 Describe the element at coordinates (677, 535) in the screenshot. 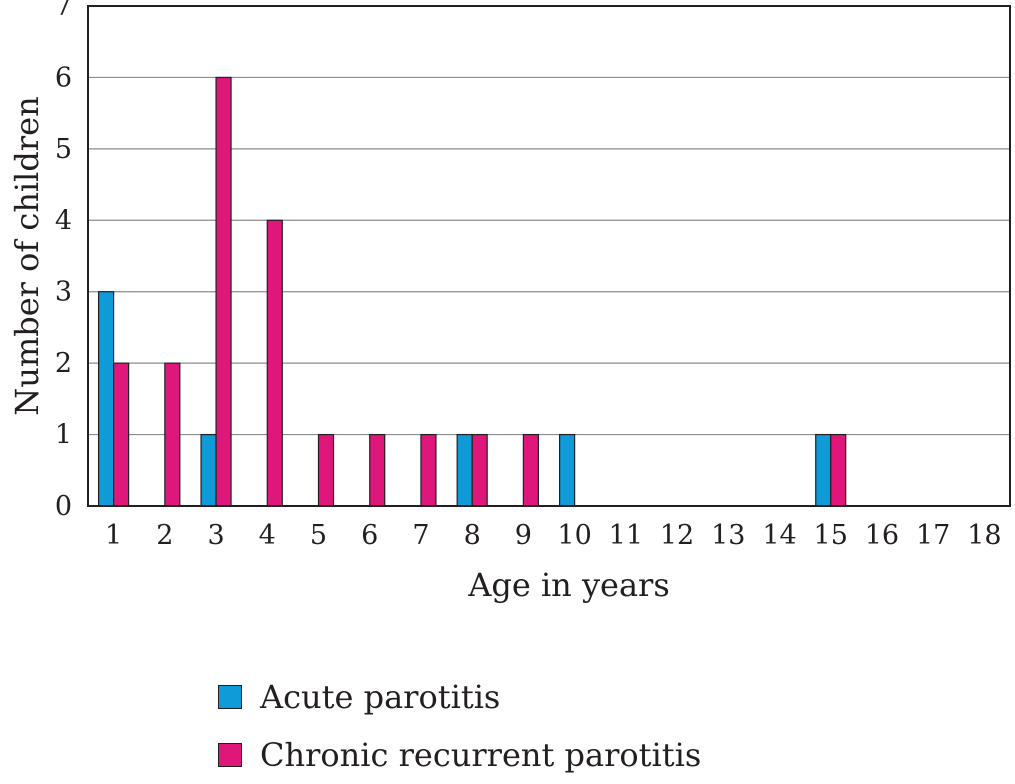

I see `x-tick-label: 12` at that location.